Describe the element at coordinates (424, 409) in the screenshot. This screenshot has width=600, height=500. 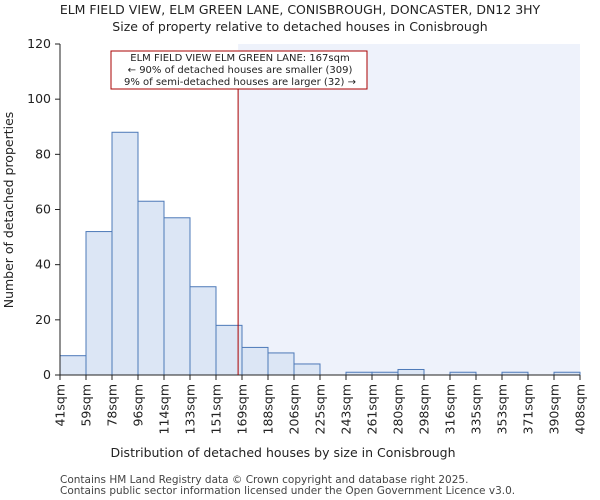
I see `x-tick-label: 298sqm` at that location.